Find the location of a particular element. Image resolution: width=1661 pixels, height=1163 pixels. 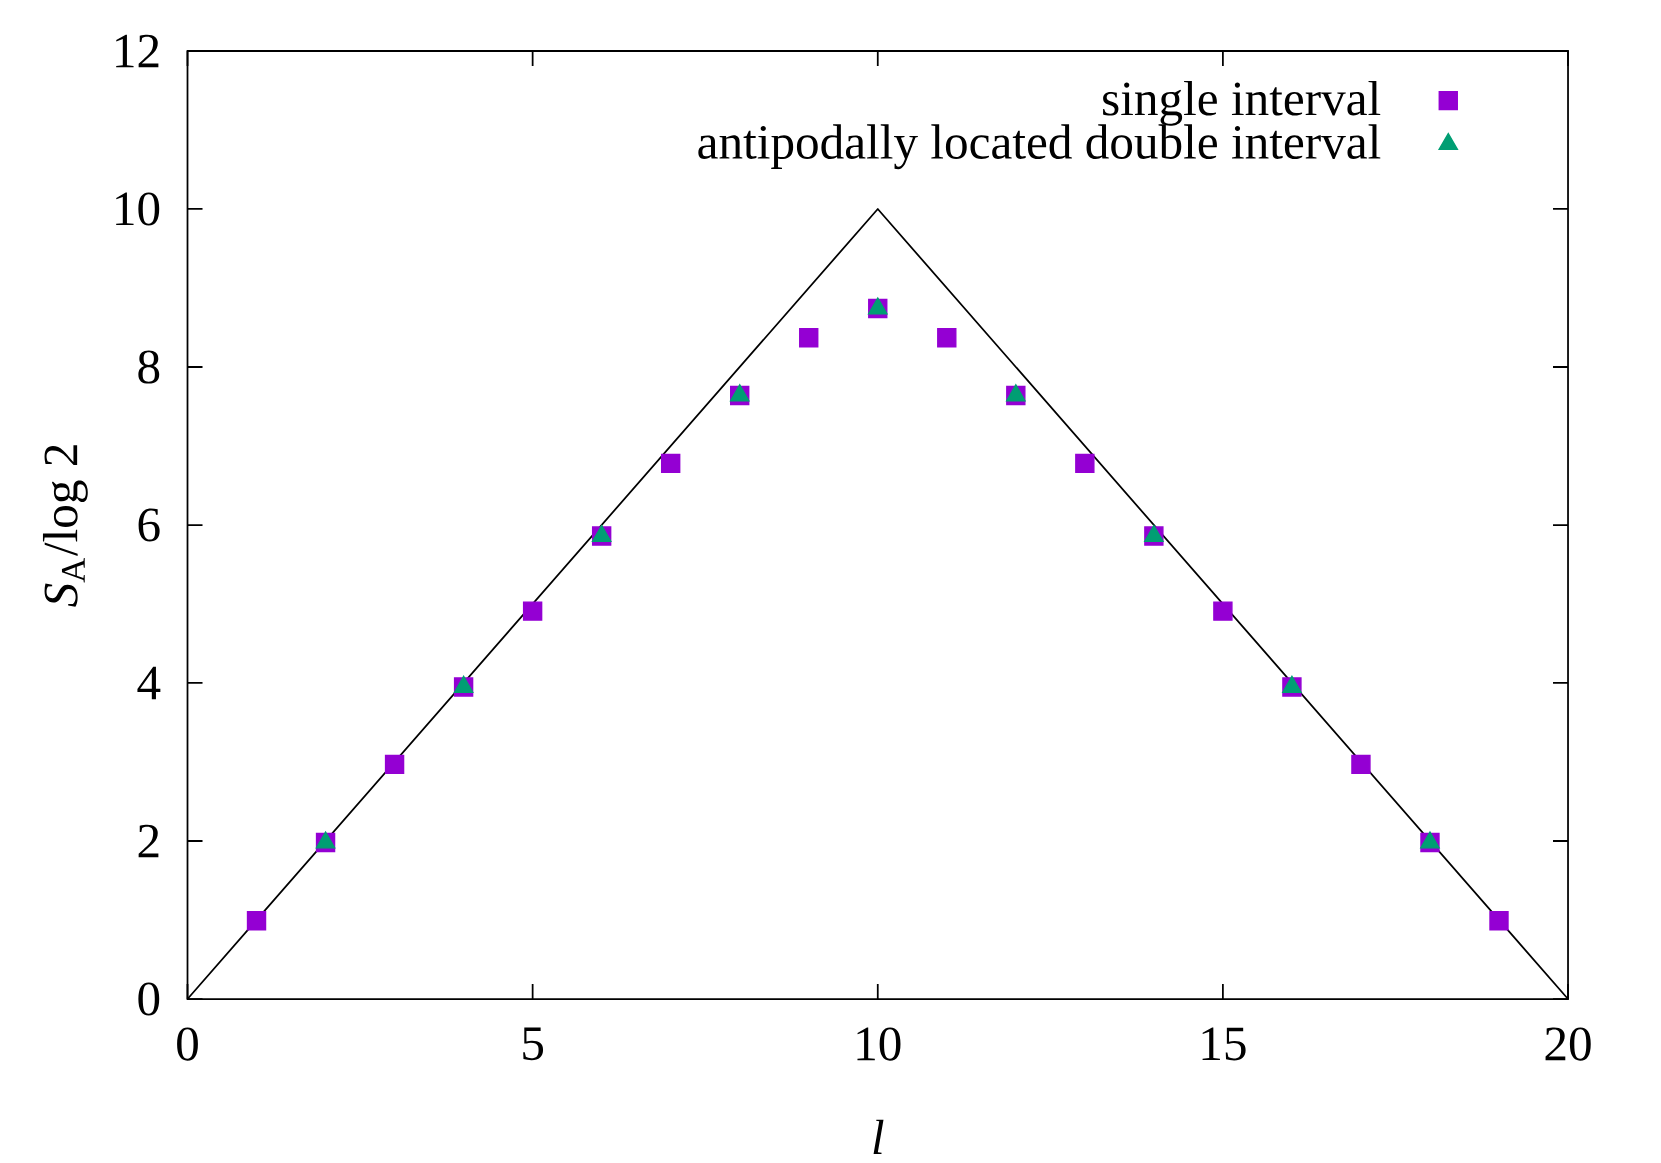

y-tick-label: 4 is located at coordinates (149, 683).